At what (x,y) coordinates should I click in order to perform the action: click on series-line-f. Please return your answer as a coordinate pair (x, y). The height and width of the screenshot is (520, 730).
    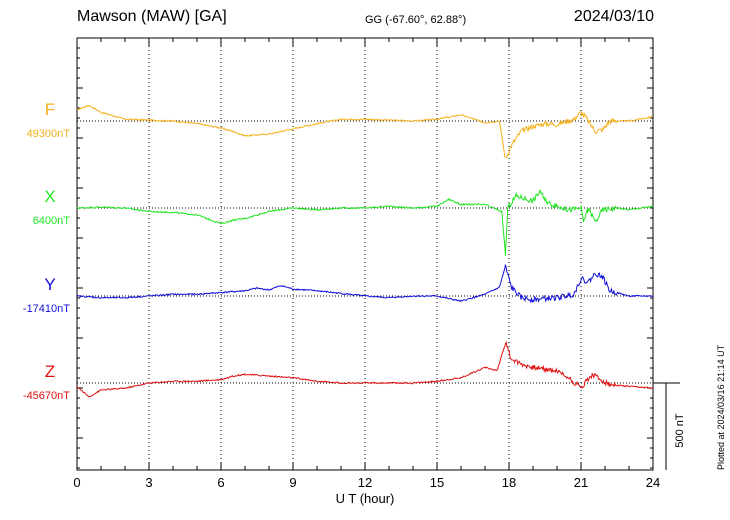
    Looking at the image, I should click on (365, 132).